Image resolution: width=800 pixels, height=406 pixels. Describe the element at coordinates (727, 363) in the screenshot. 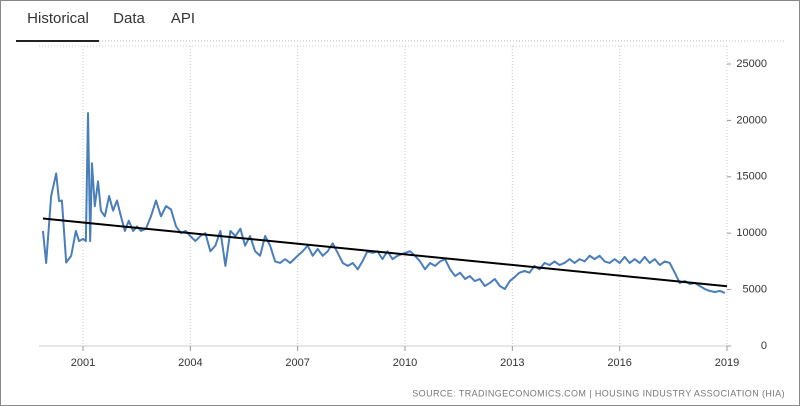

I see `x-tick-label: 2019` at that location.